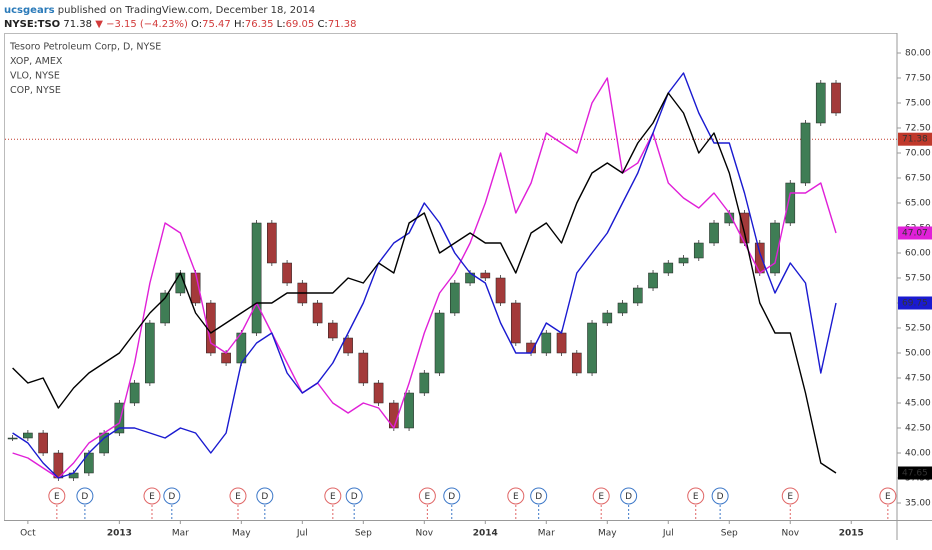  I want to click on quote-part: L:, so click(281, 24).